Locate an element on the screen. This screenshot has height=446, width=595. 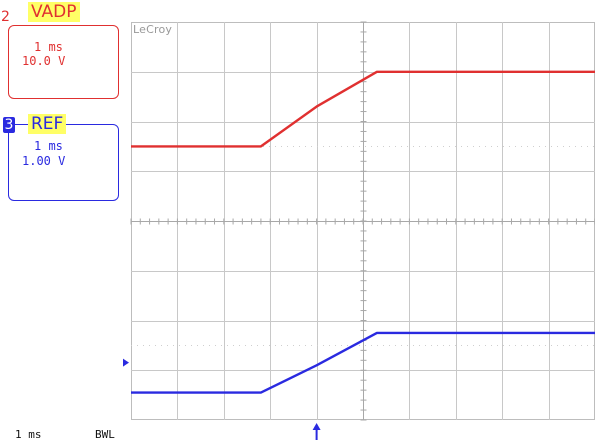
footer-bwl: BWL is located at coordinates (105, 434).